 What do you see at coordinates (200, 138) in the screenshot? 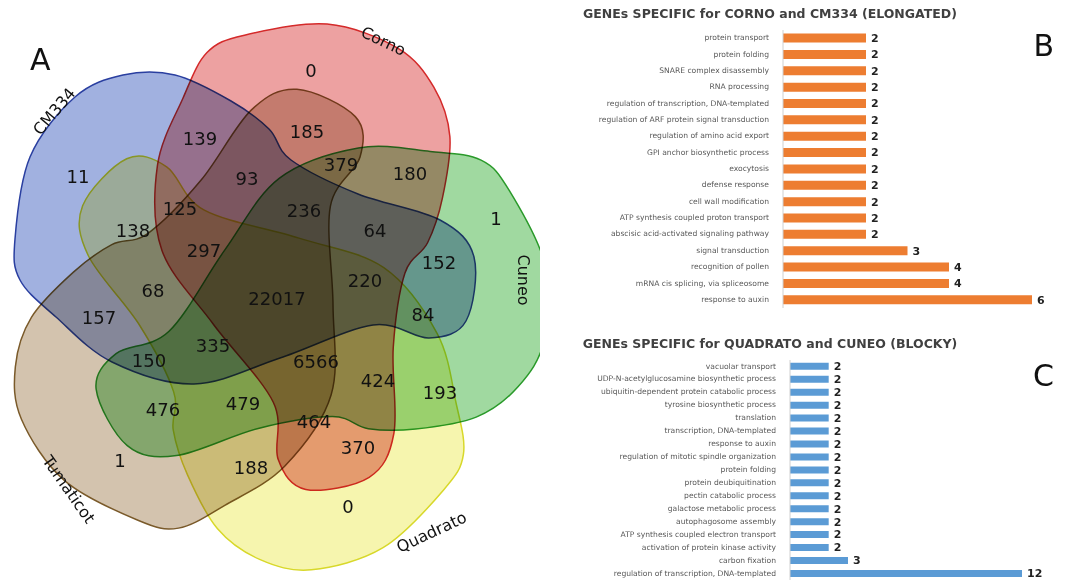
I see `text: 139` at bounding box center [200, 138].